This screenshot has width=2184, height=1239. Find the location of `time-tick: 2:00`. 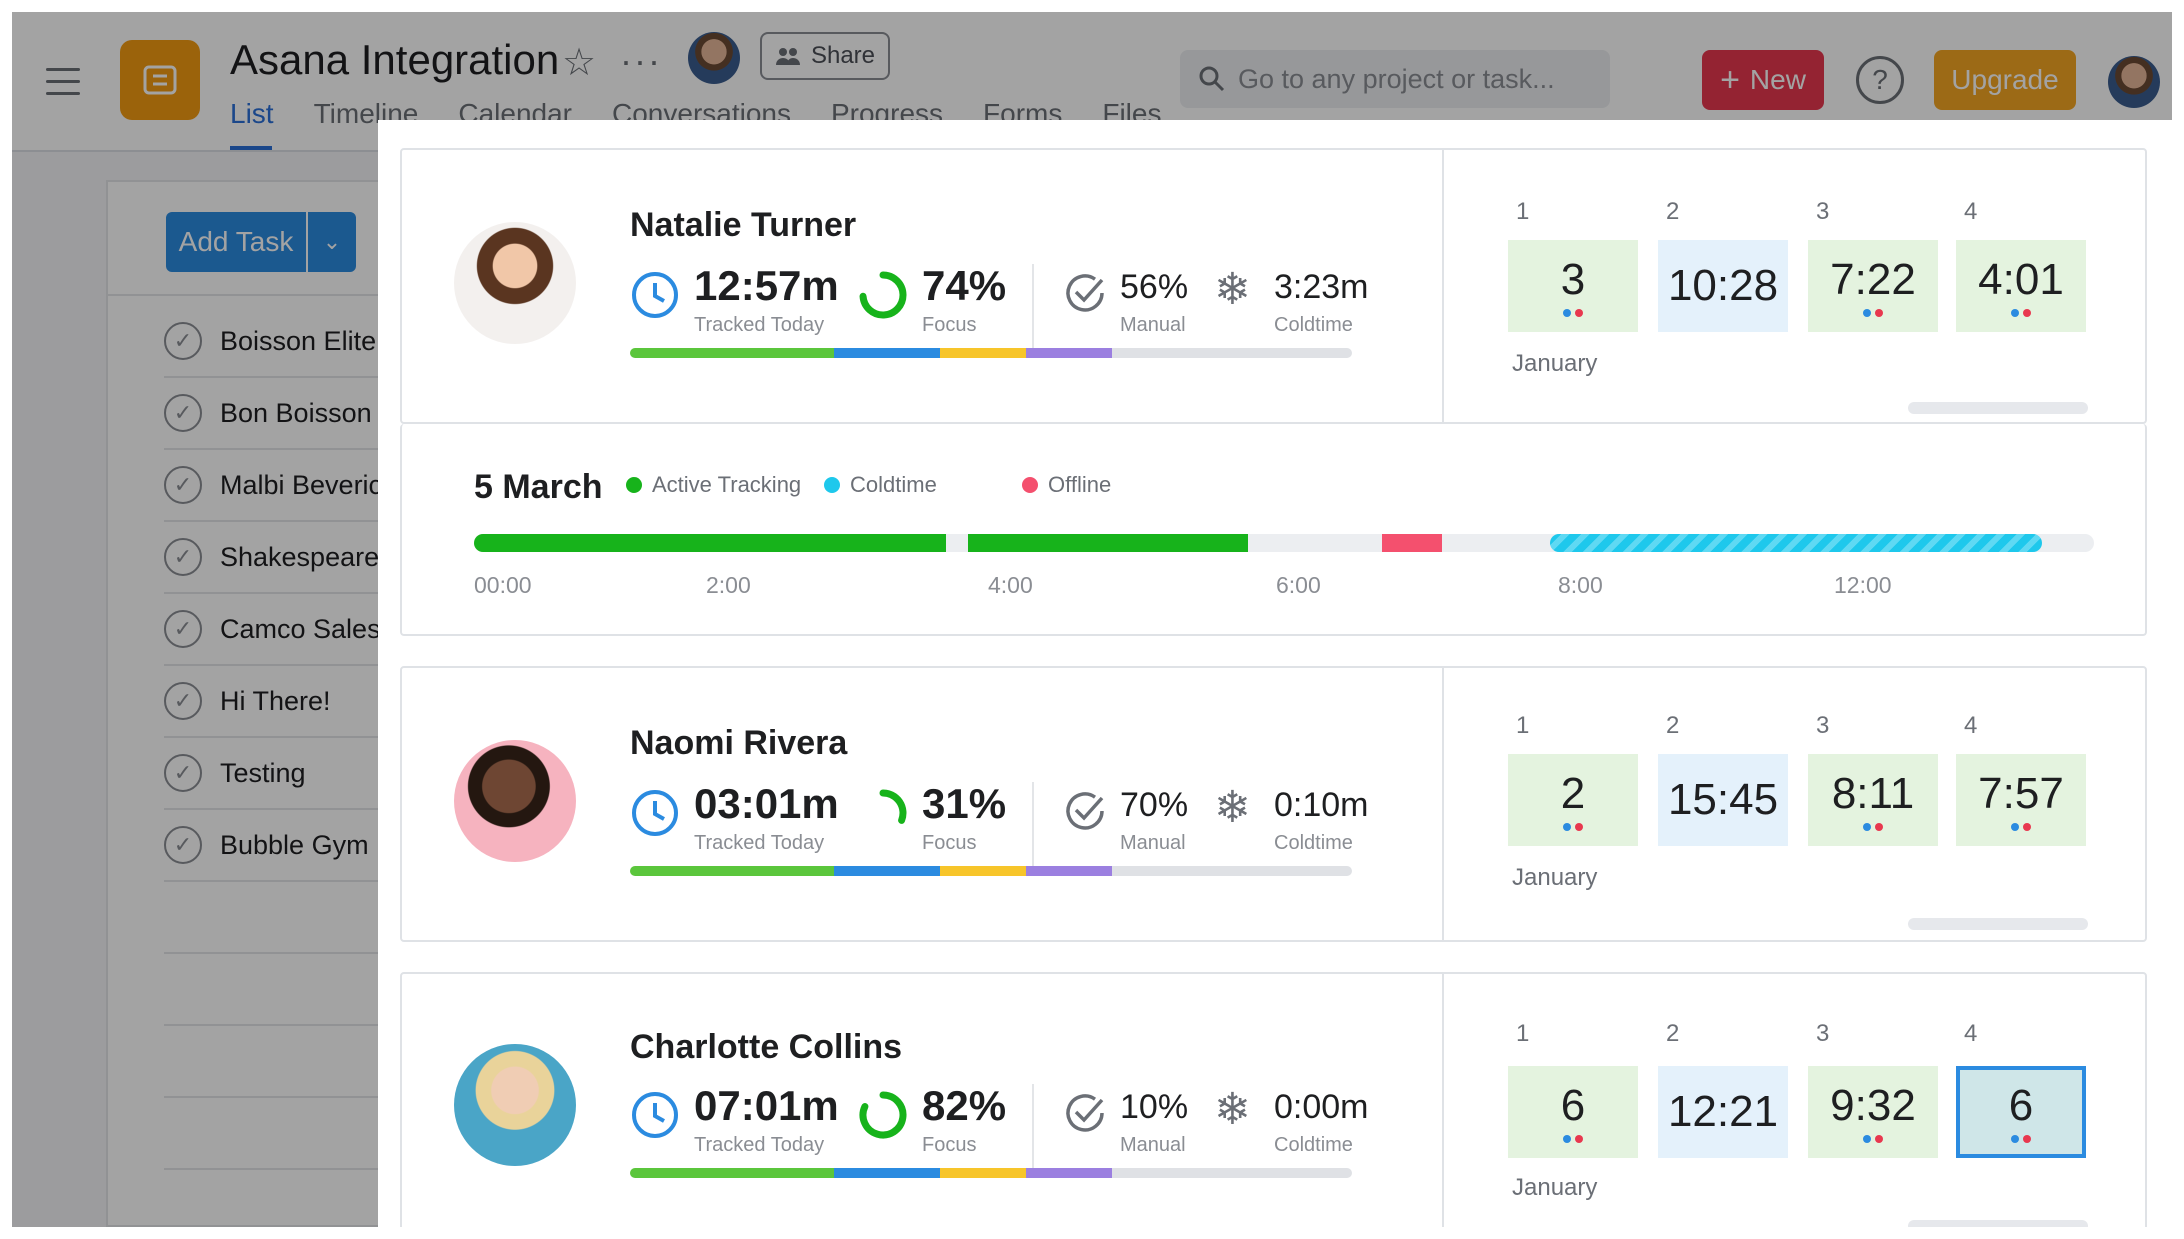

time-tick: 2:00 is located at coordinates (728, 585).